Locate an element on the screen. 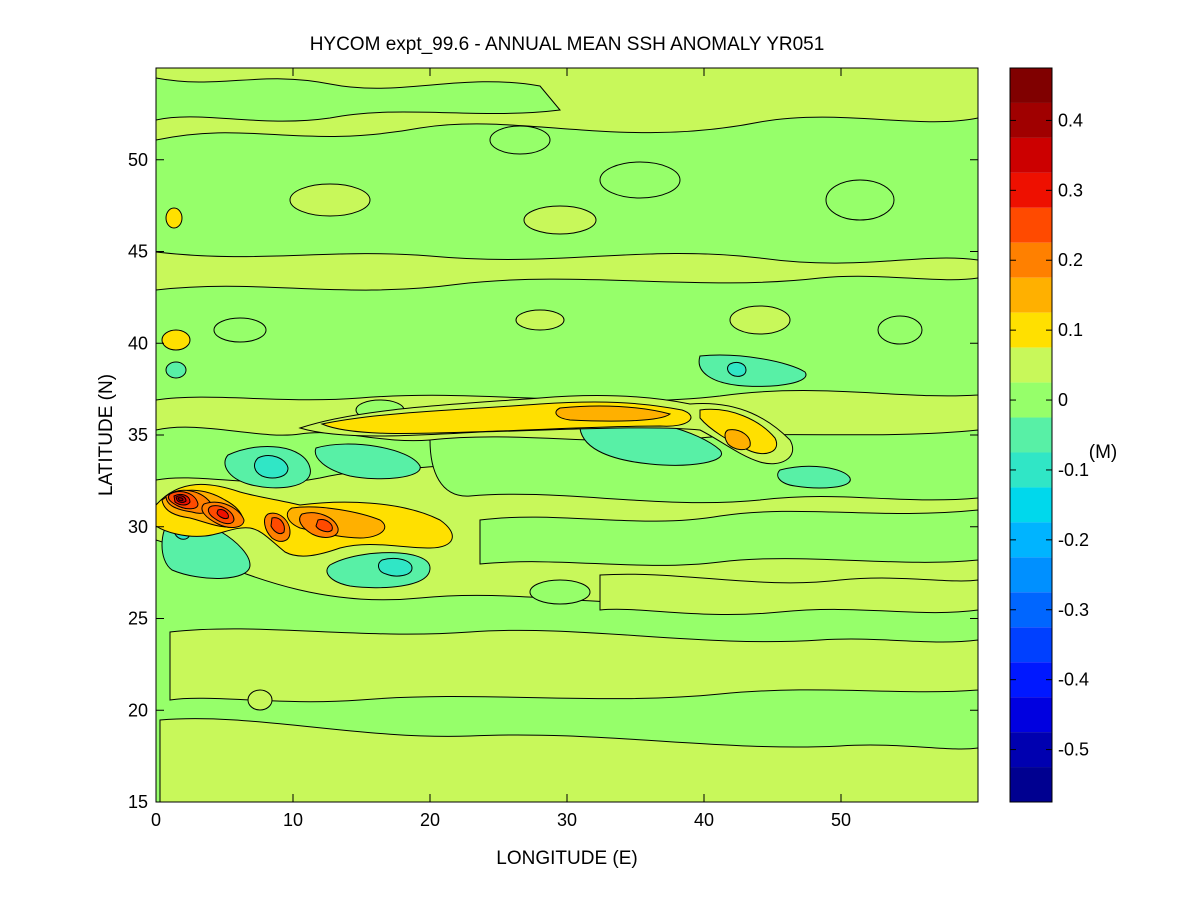 Image resolution: width=1200 pixels, height=906 pixels. contour-band-east-30n is located at coordinates (728, 537).